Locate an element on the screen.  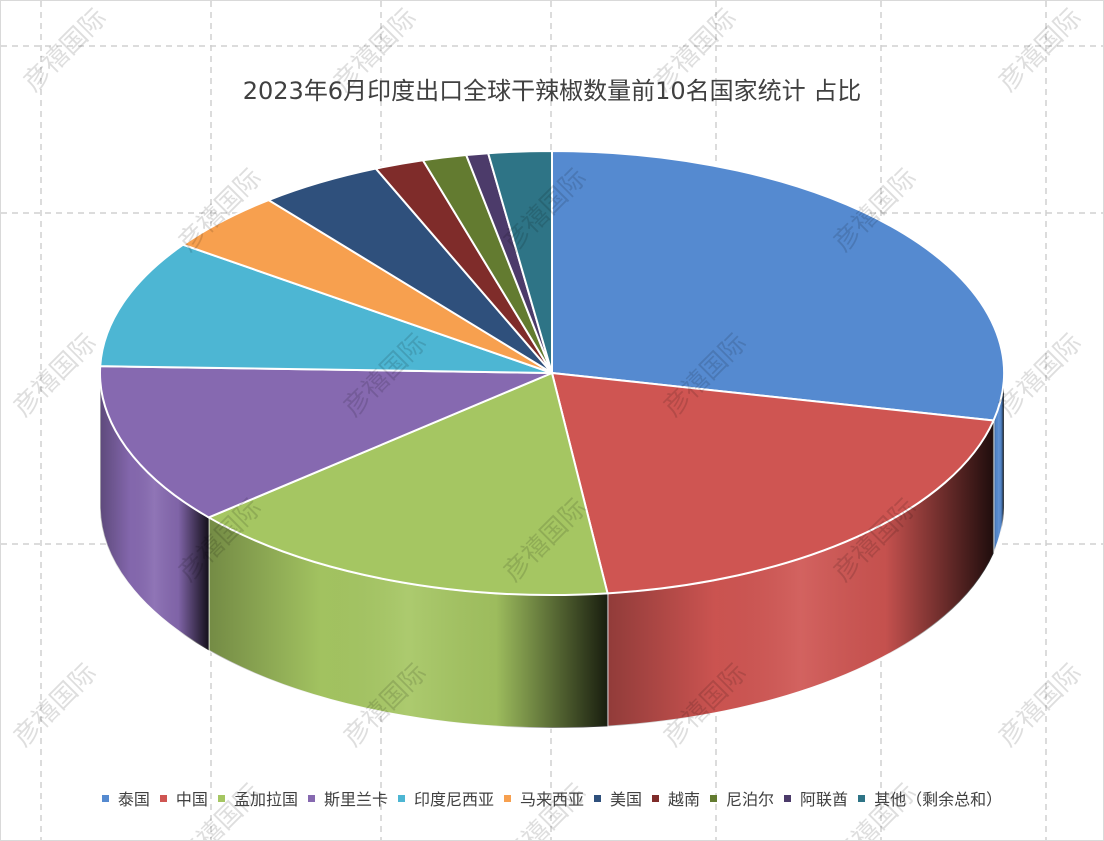
legend-item: 中国 is located at coordinates (183, 798).